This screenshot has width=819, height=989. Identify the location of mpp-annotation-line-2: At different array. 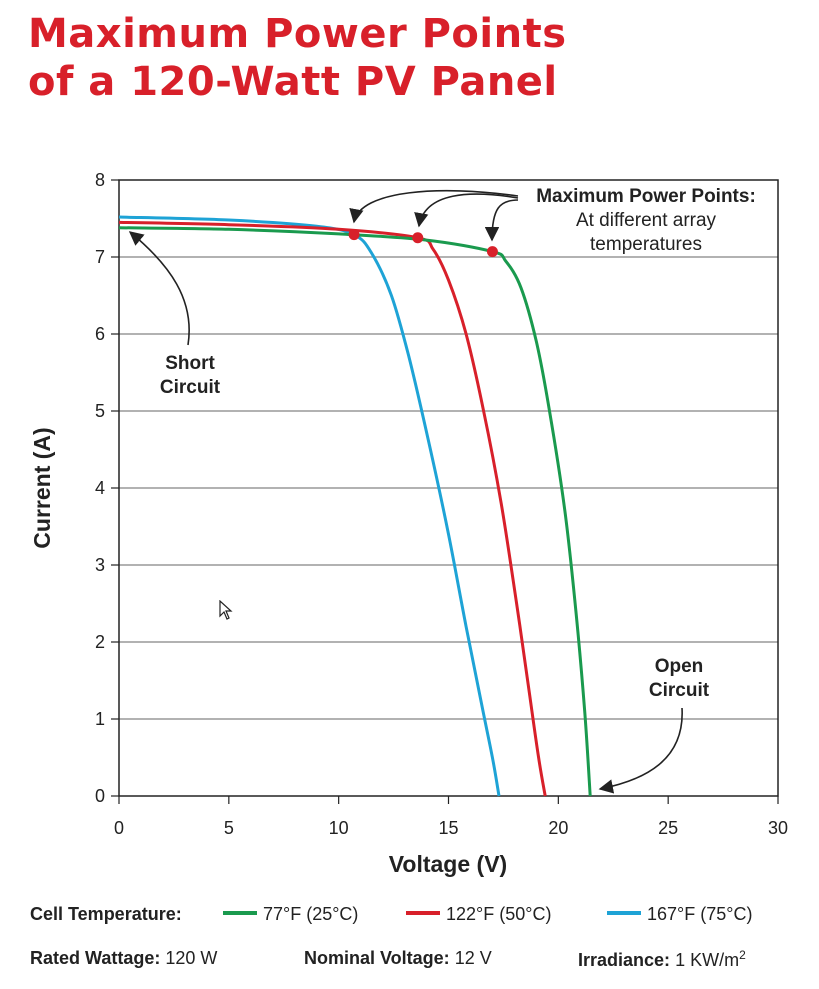
(646, 220).